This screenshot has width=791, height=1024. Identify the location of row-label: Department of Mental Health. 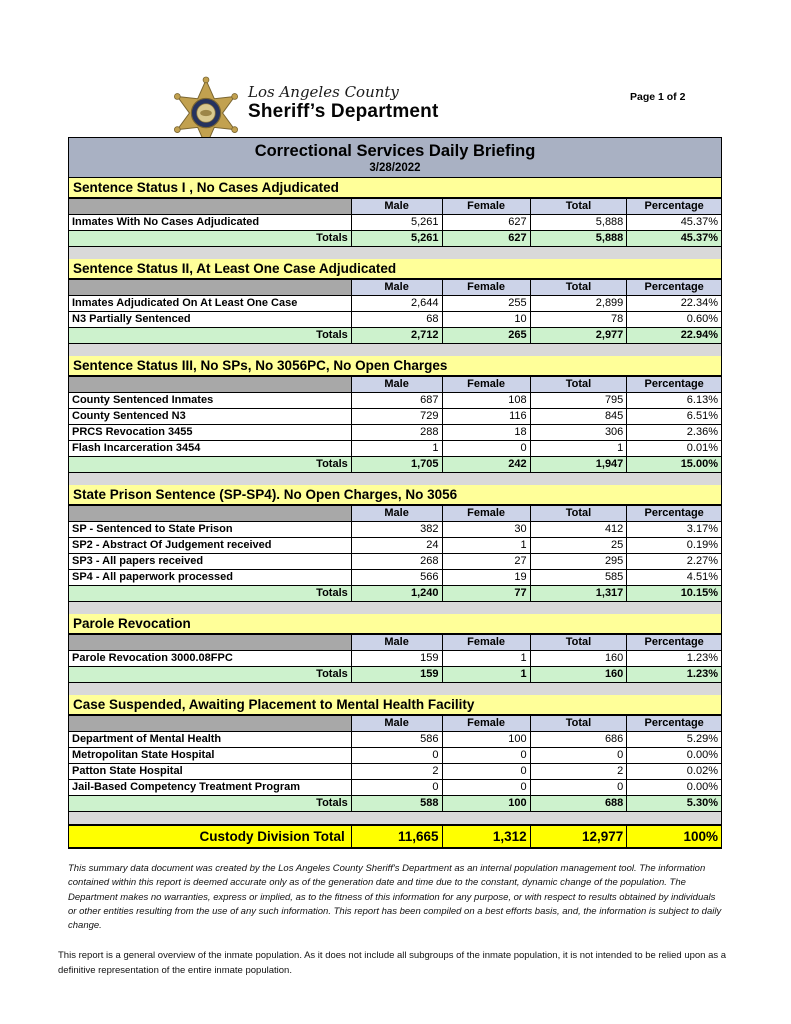
(210, 739).